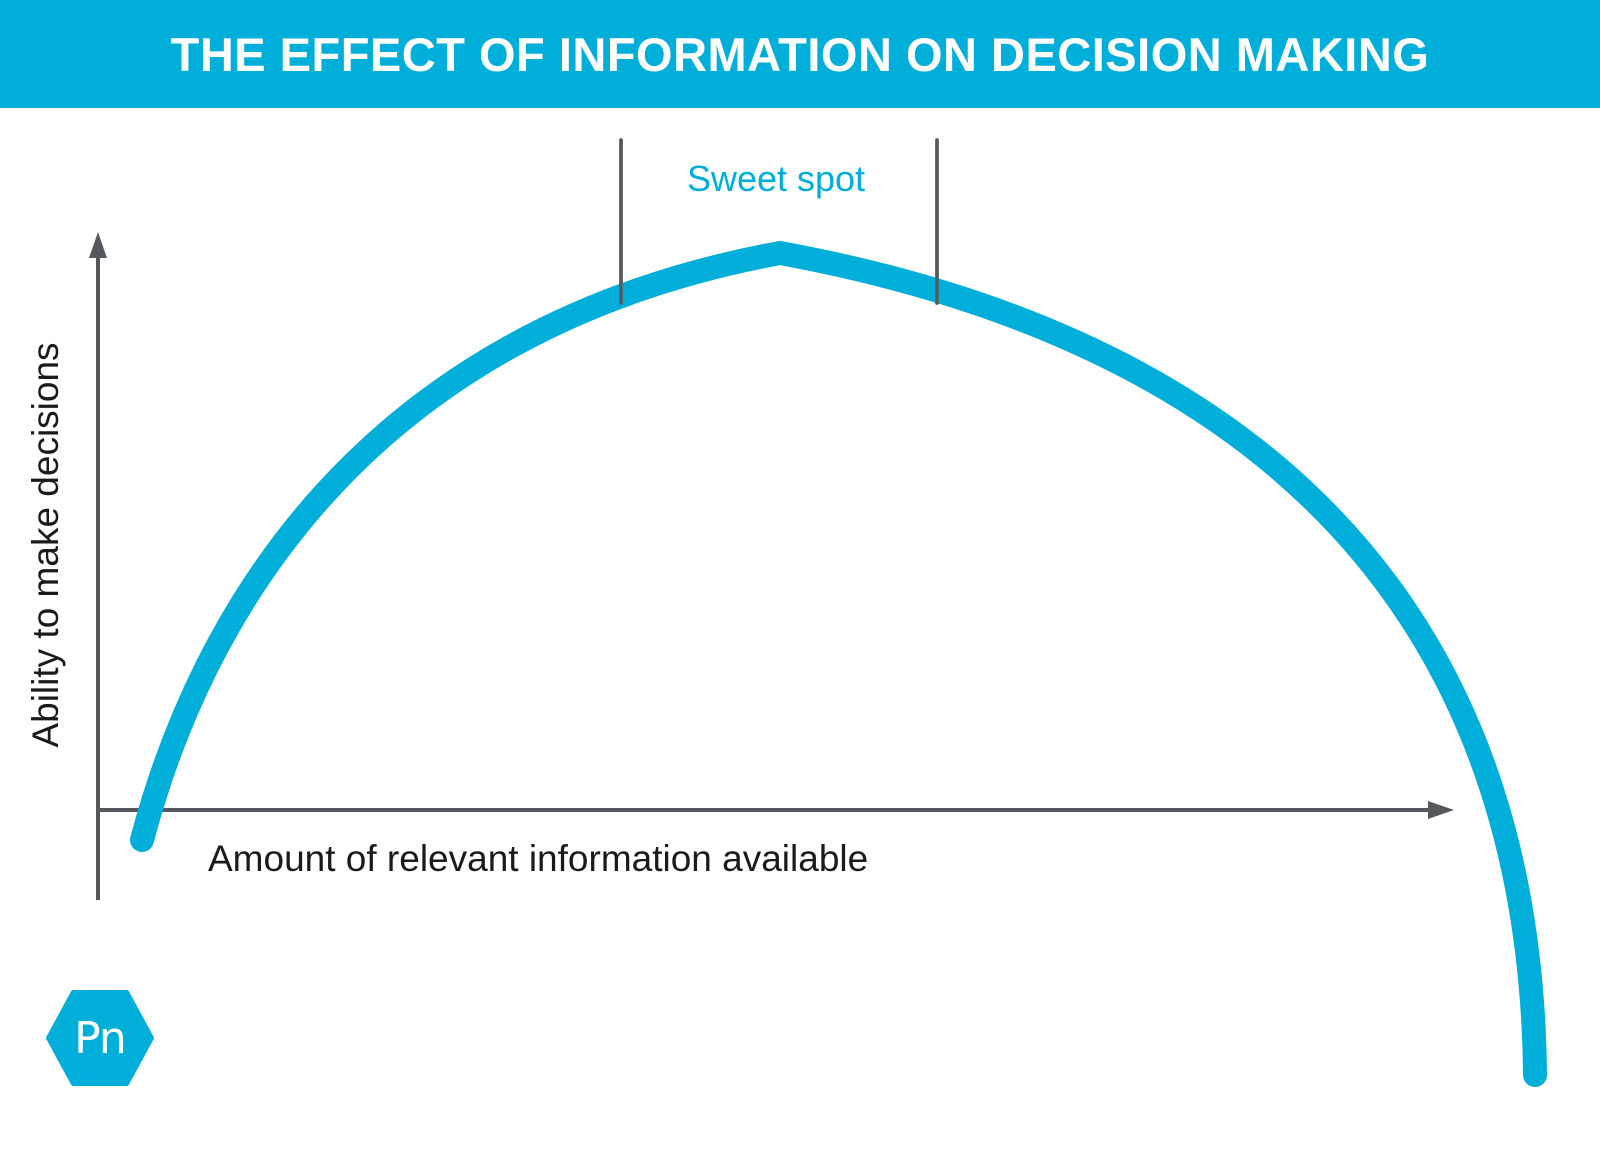 This screenshot has width=1600, height=1149. I want to click on y-axis-arrow-icon, so click(98, 245).